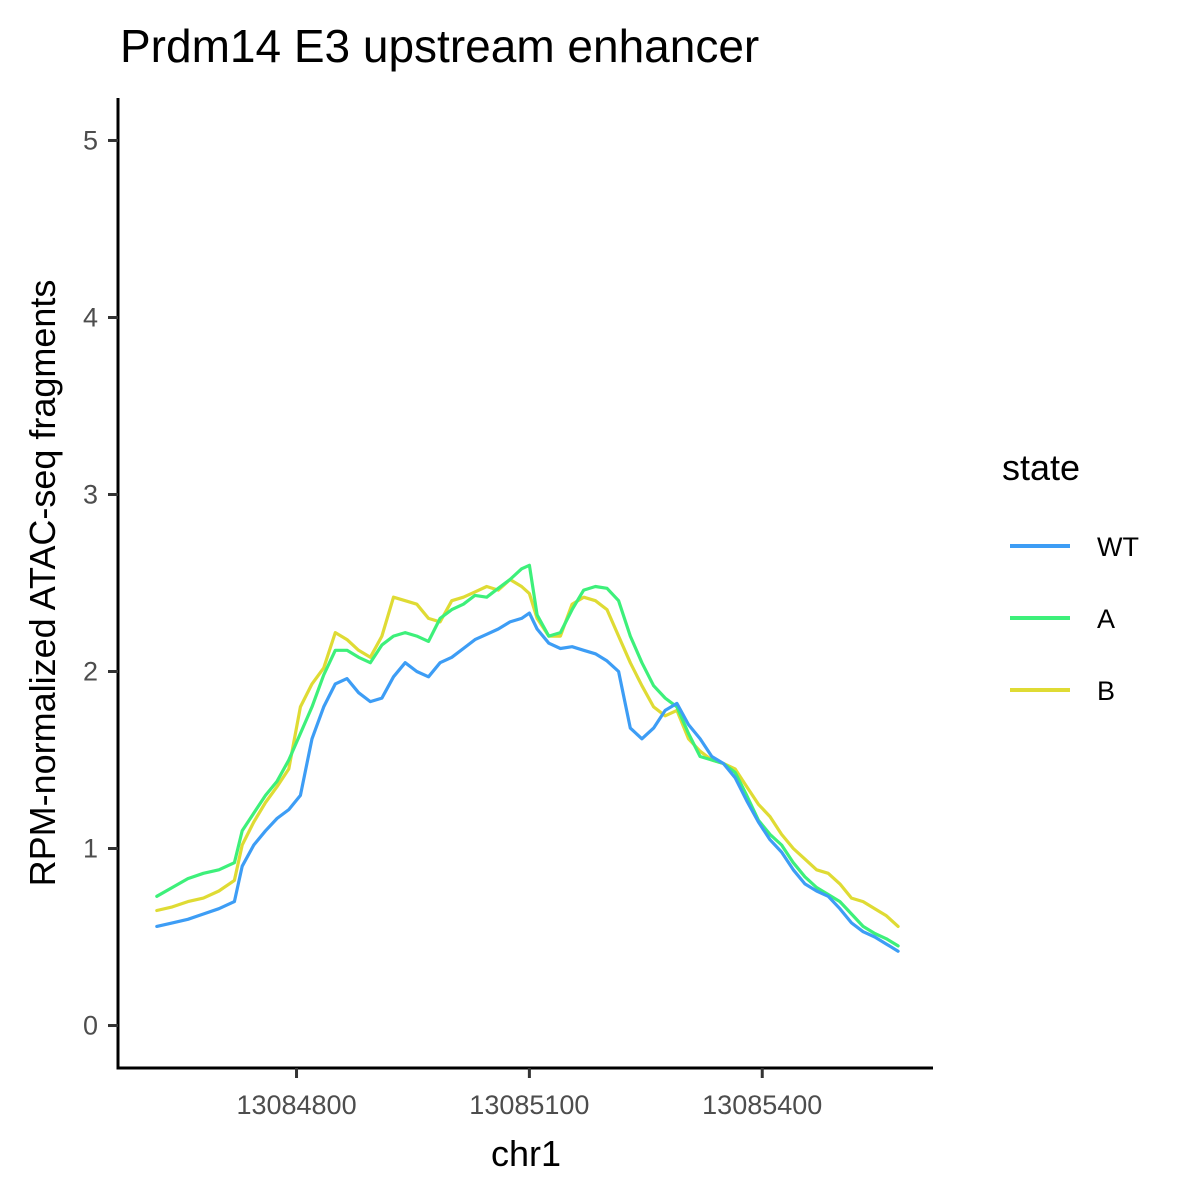 Image resolution: width=1200 pixels, height=1200 pixels. Describe the element at coordinates (762, 1105) in the screenshot. I see `x-tick-label: 13085400` at that location.